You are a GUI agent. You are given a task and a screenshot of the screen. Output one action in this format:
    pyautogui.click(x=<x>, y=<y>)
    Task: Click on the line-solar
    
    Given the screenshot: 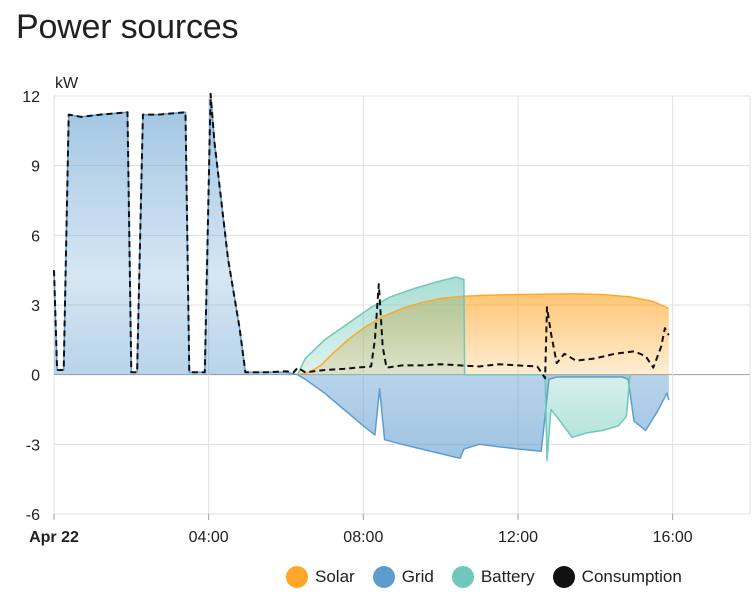 What is the action you would take?
    pyautogui.click(x=483, y=334)
    